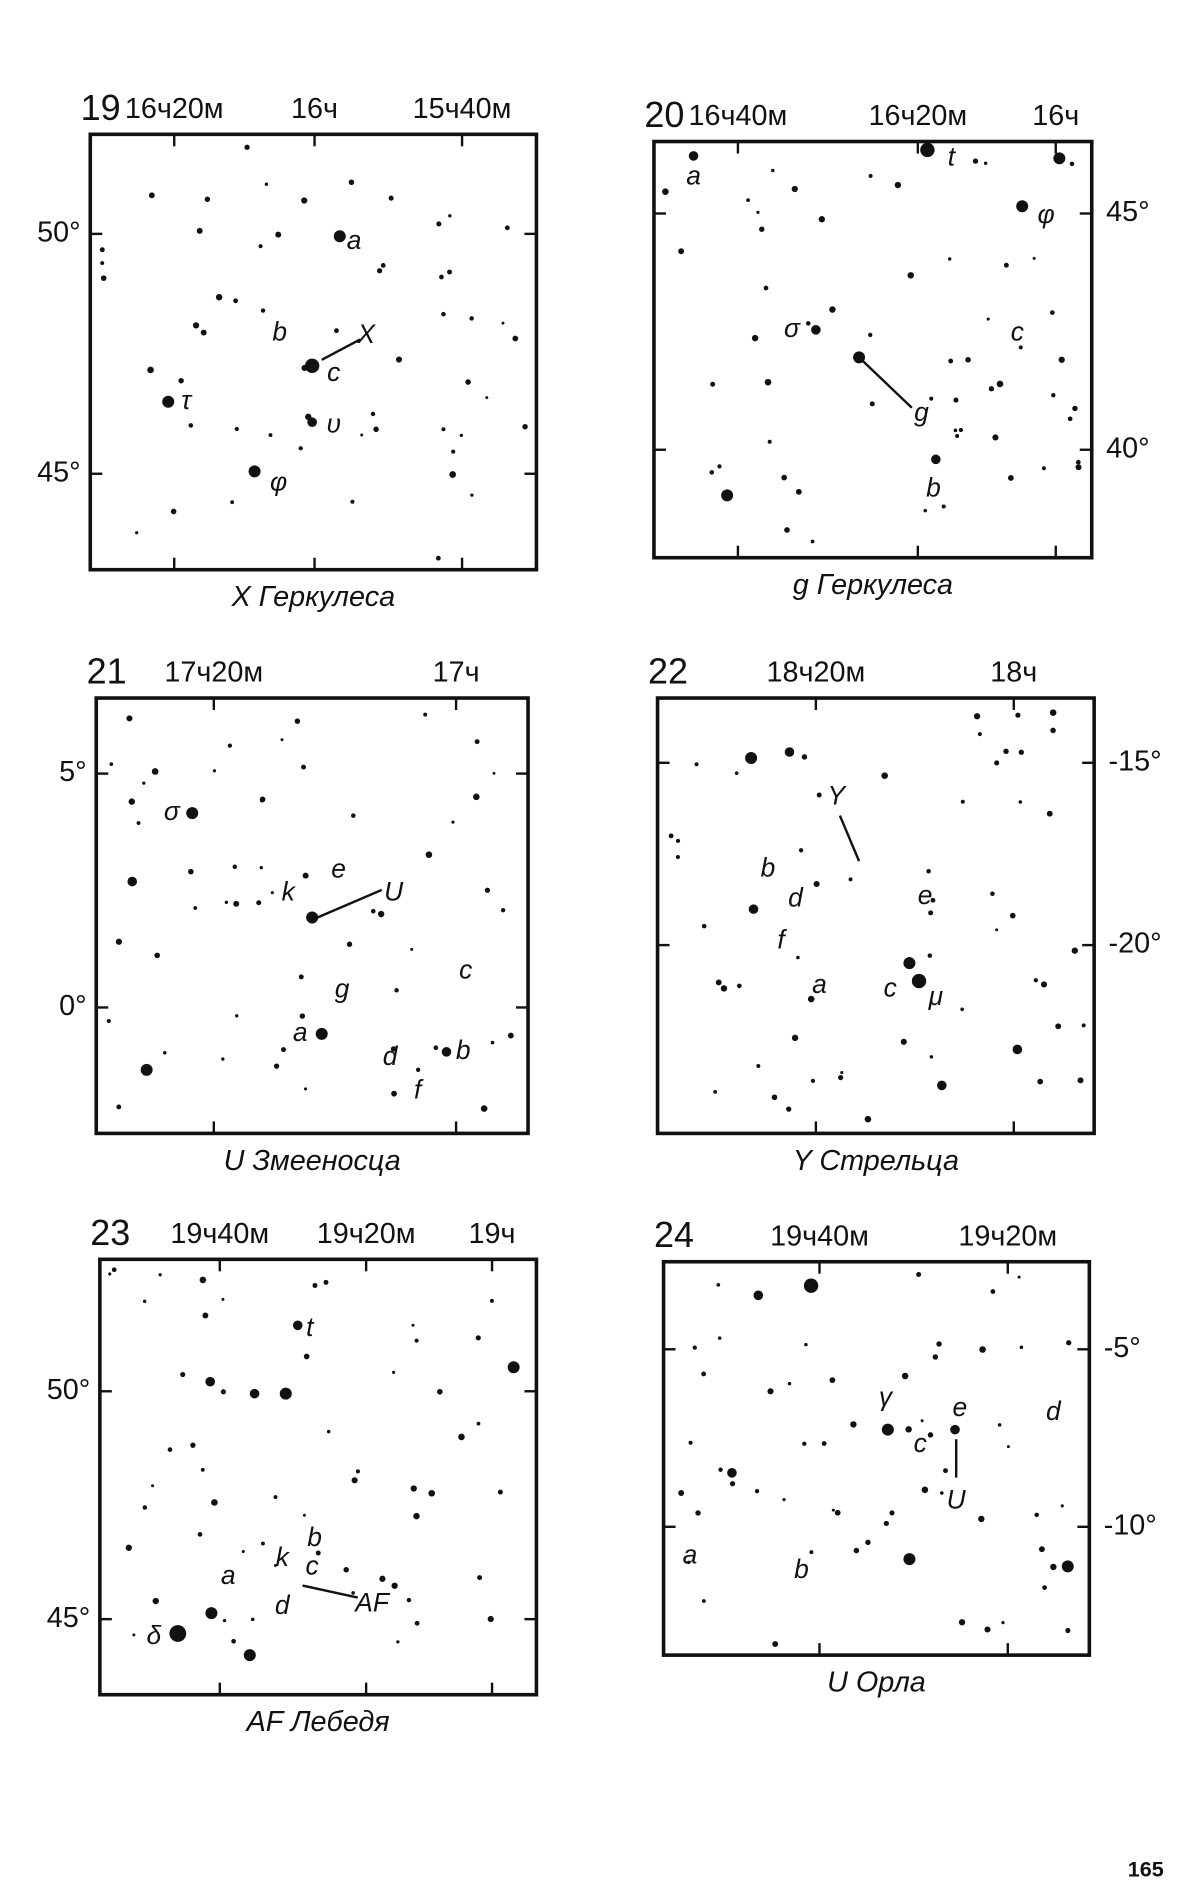  I want to click on chart-caption: g Геркулеса, so click(873, 585).